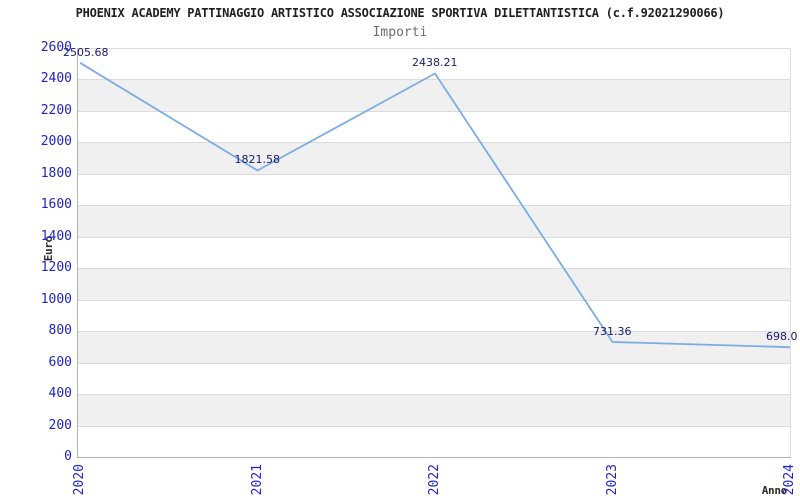 The height and width of the screenshot is (500, 800). Describe the element at coordinates (60, 394) in the screenshot. I see `y-tick-label: 400` at that location.